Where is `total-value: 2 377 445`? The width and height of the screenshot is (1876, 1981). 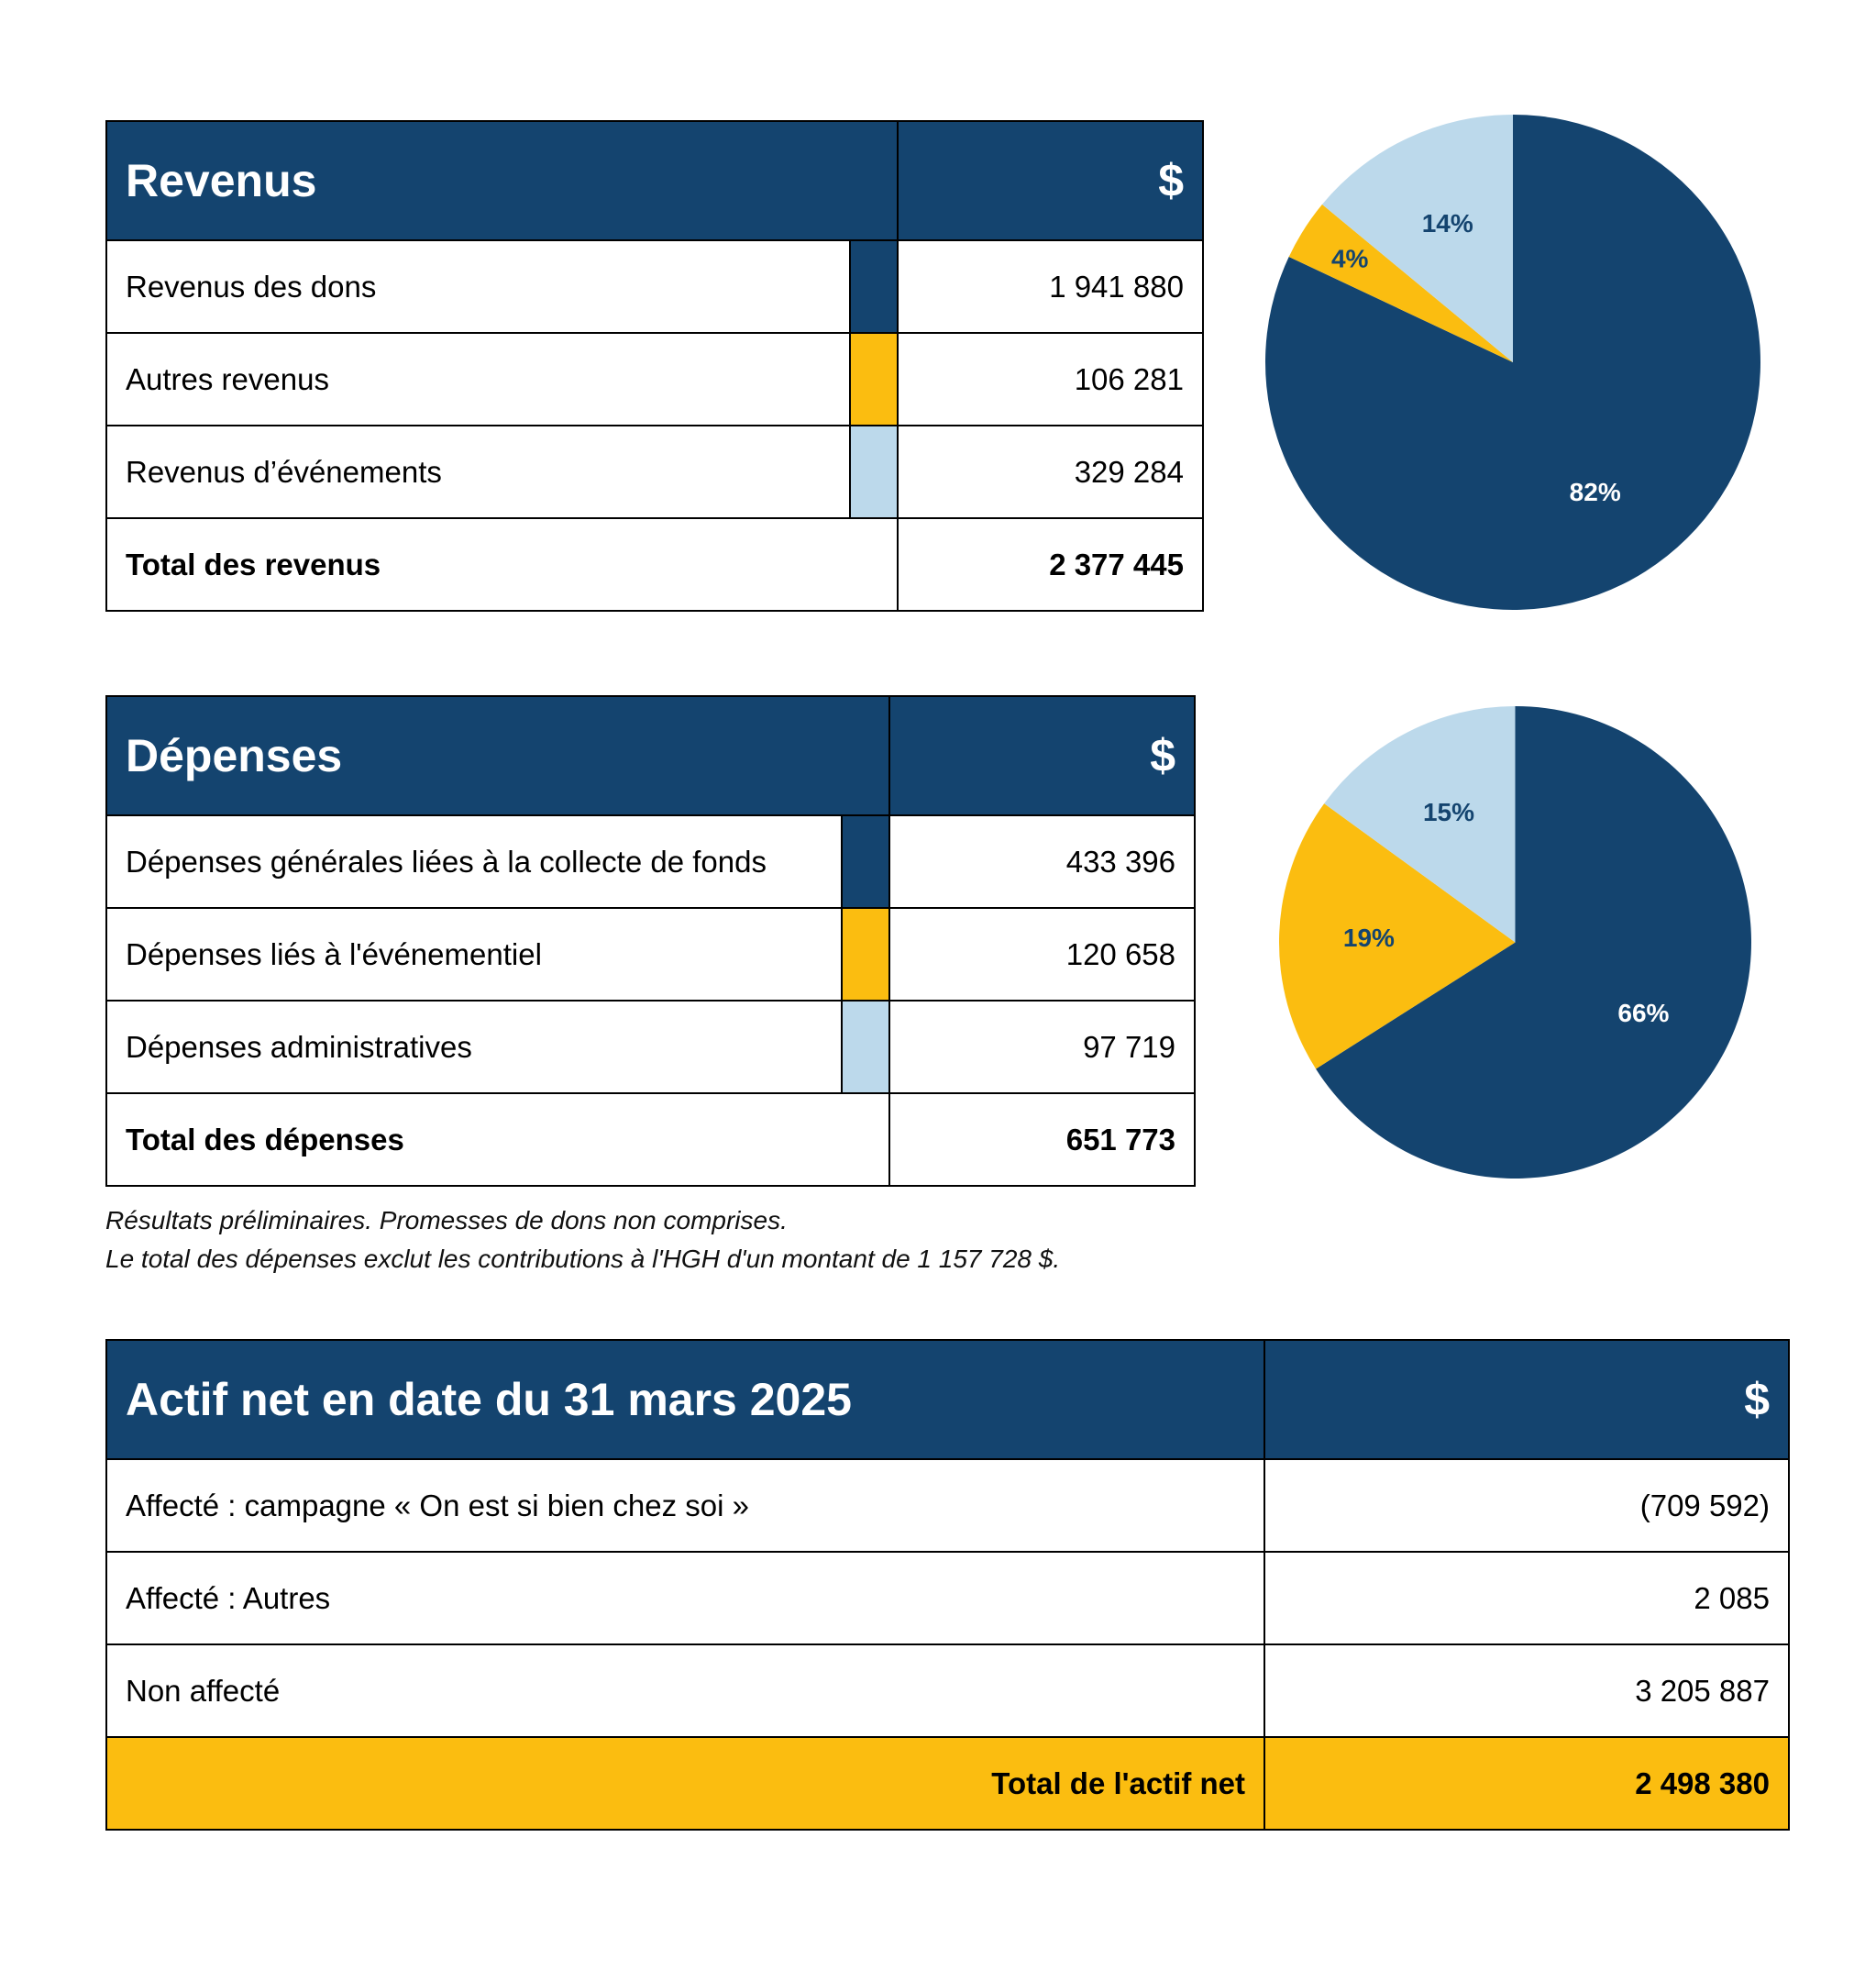
total-value: 2 377 445 is located at coordinates (1050, 564).